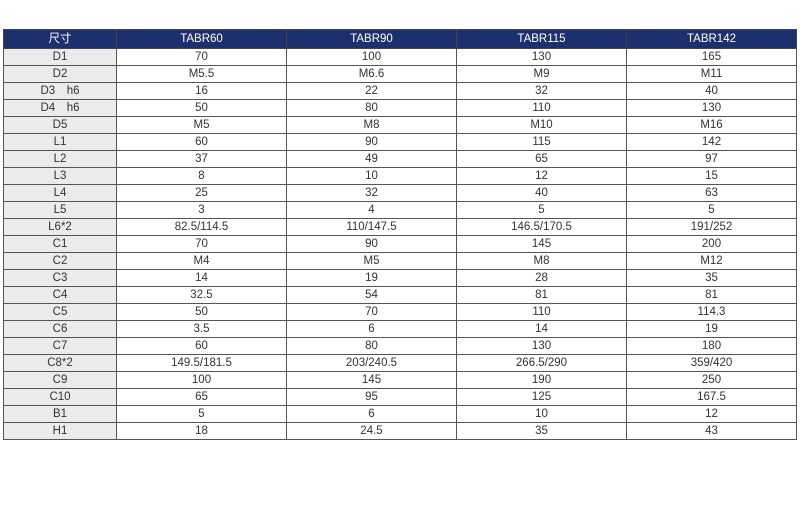  What do you see at coordinates (201, 74) in the screenshot?
I see `cell-value: M5.5` at bounding box center [201, 74].